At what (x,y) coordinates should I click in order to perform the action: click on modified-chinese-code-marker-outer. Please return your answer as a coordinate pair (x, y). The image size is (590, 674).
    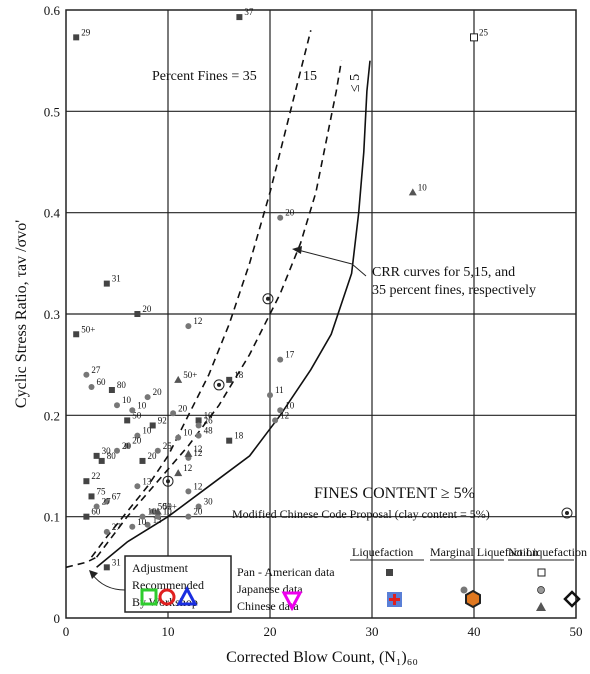
    Looking at the image, I should click on (567, 513).